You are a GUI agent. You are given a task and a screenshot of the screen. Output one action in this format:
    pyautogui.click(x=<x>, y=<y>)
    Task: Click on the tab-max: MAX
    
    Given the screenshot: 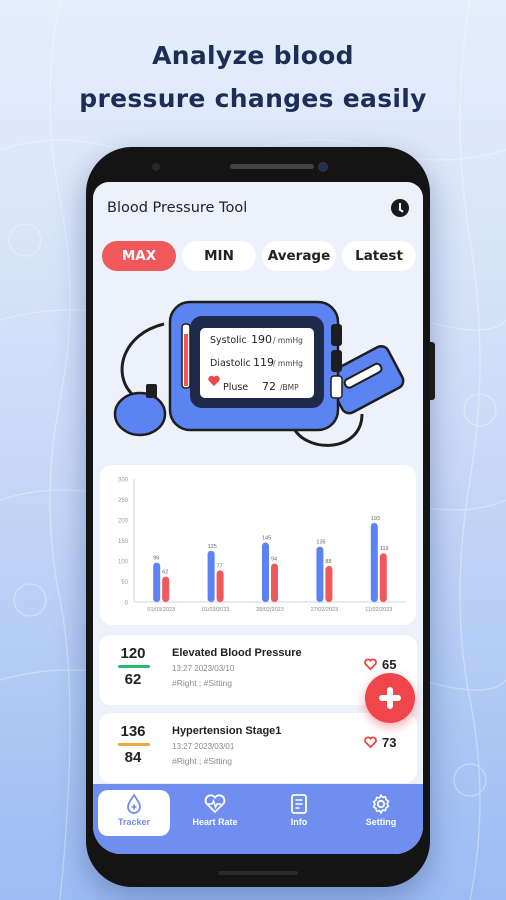 What is the action you would take?
    pyautogui.click(x=139, y=256)
    